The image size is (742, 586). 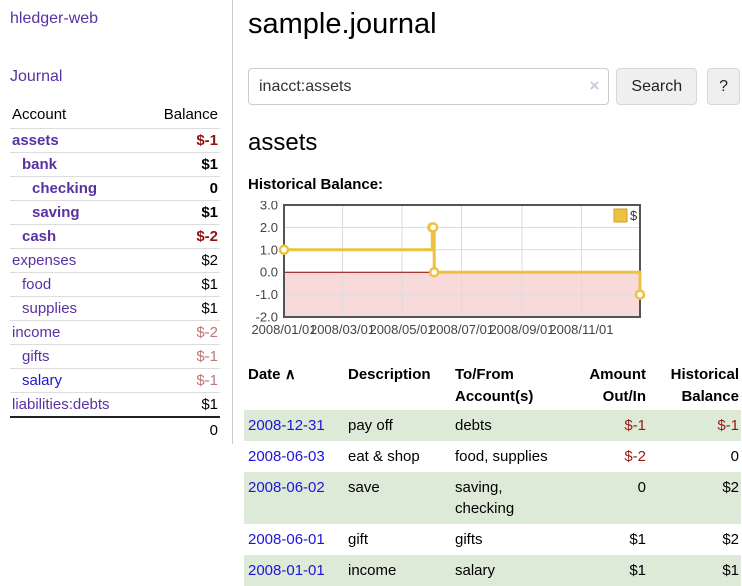 What do you see at coordinates (286, 425) in the screenshot?
I see `transaction-date-link: 2008-12-31` at bounding box center [286, 425].